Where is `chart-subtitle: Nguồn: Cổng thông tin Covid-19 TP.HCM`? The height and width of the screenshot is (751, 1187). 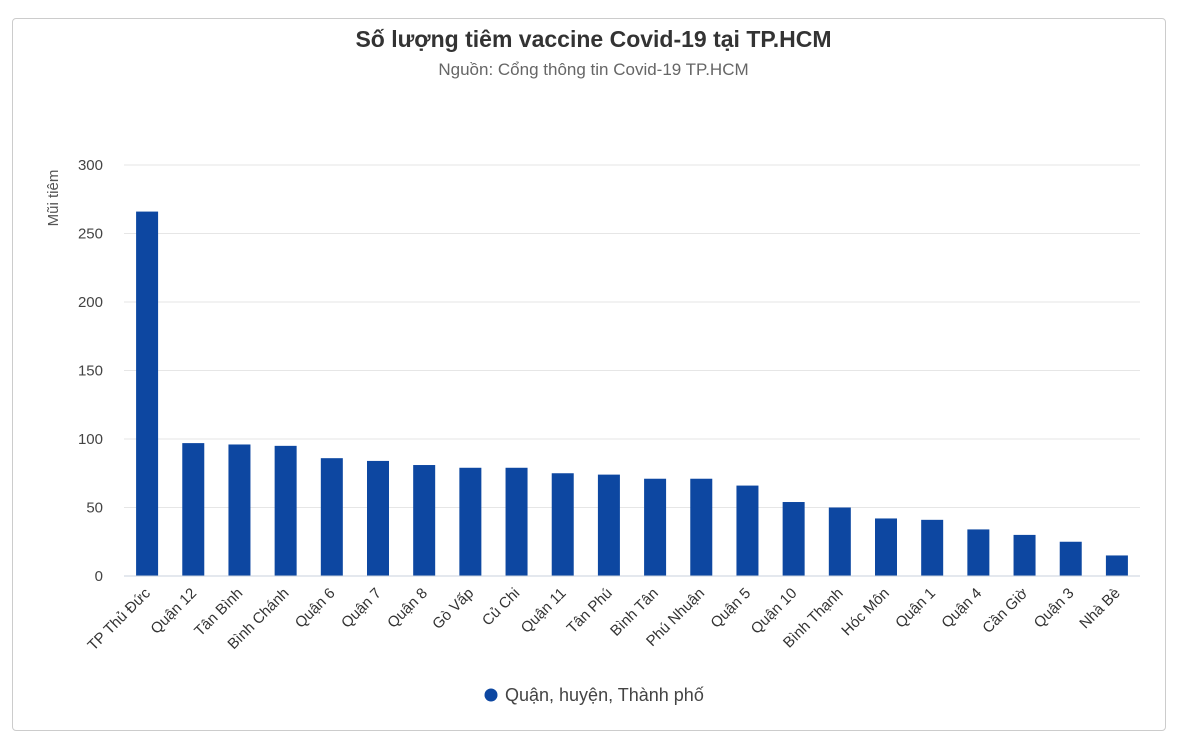
chart-subtitle: Nguồn: Cổng thông tin Covid-19 TP.HCM is located at coordinates (593, 69).